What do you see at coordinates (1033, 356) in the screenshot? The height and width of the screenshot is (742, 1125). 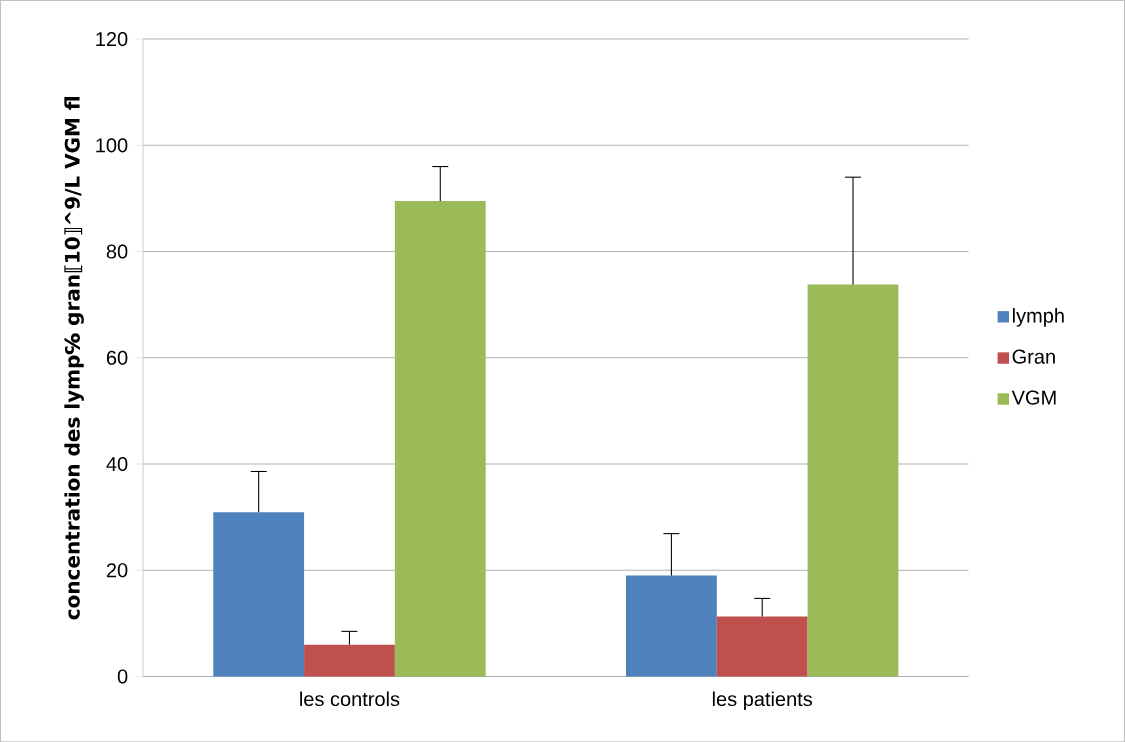 I see `legend-label: Gran` at bounding box center [1033, 356].